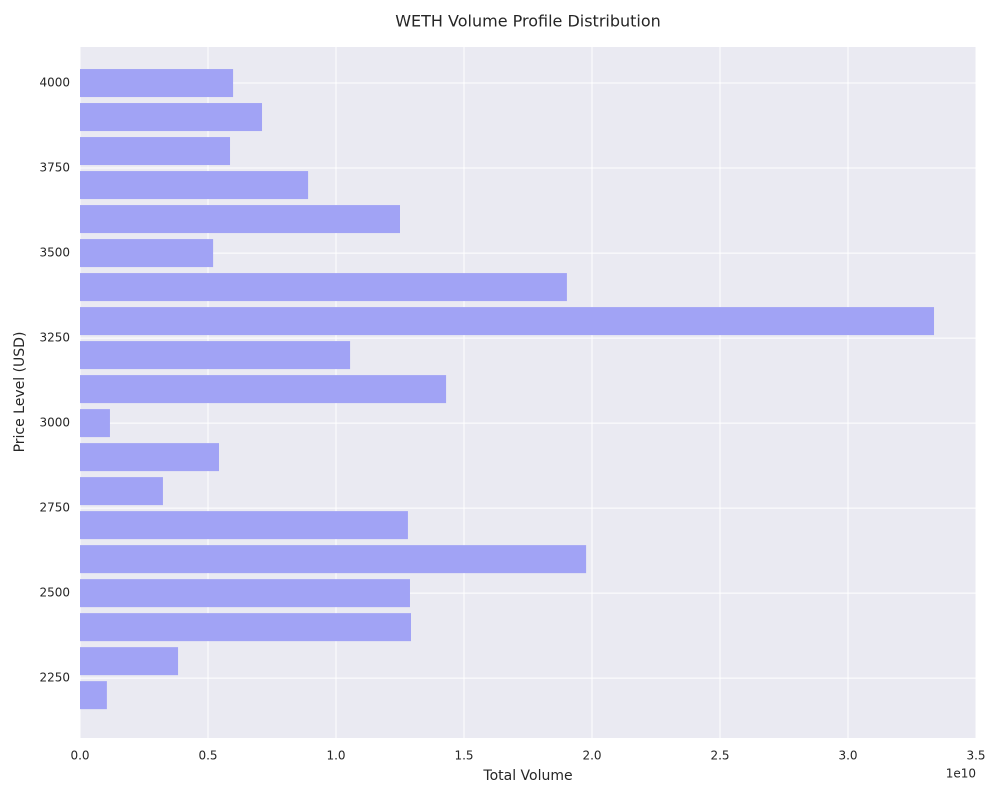 The image size is (1000, 800). Describe the element at coordinates (463, 756) in the screenshot. I see `x-tick-label: 1.5` at that location.